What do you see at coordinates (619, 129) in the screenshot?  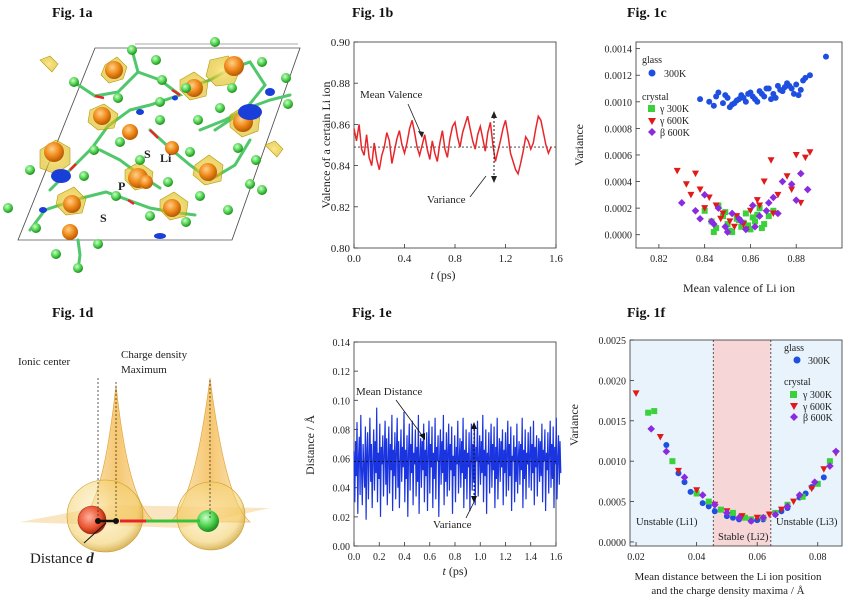 I see `y-tick-label: 0.0008` at bounding box center [619, 129].